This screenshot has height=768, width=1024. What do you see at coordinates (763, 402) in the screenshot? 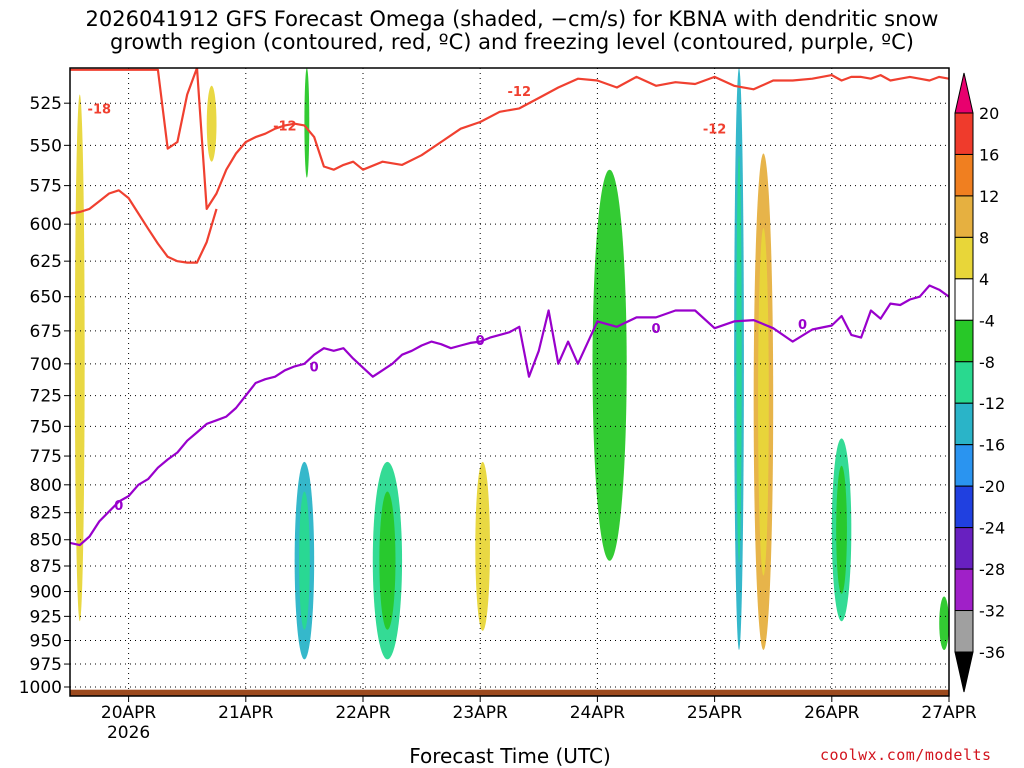
I see `omega-region-9-core` at bounding box center [763, 402].